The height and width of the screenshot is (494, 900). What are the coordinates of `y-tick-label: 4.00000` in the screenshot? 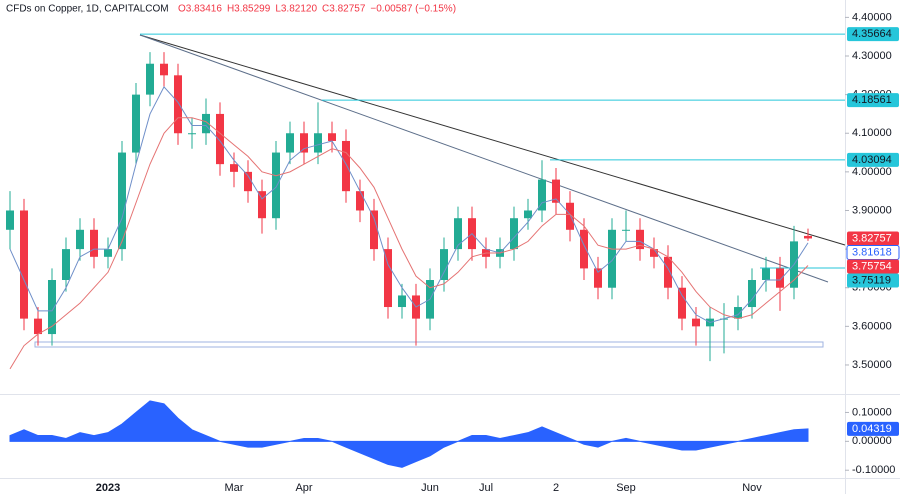 It's located at (872, 172).